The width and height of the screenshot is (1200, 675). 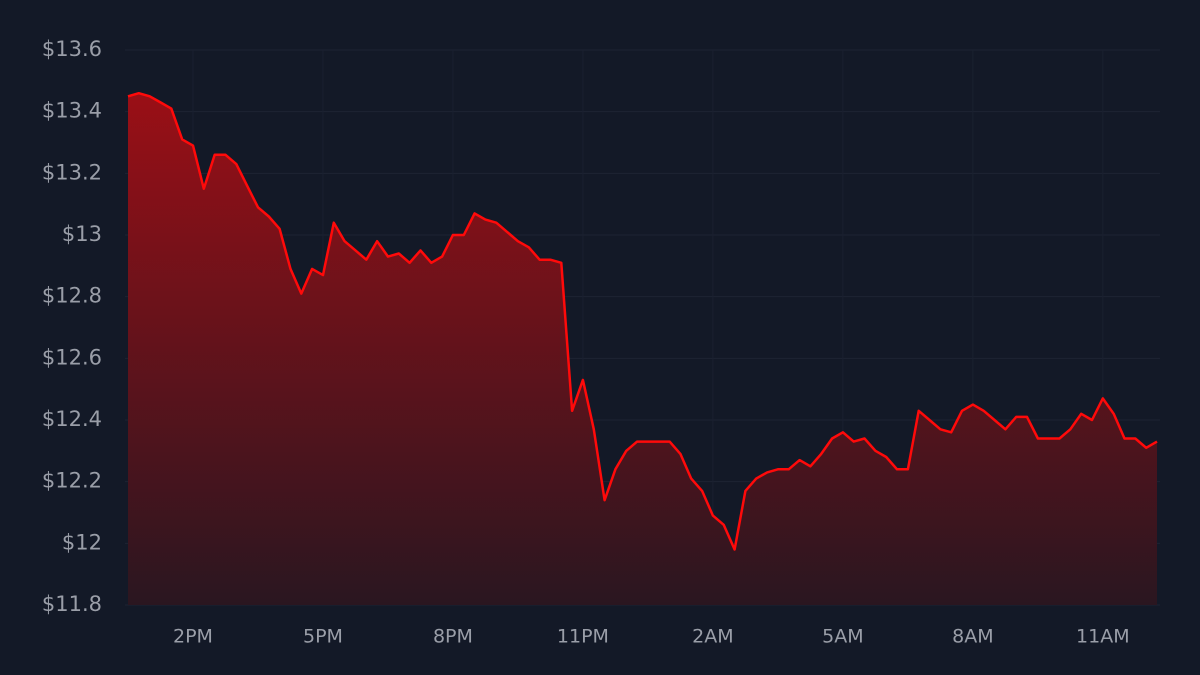 I want to click on y-tick-label: $13.2, so click(x=72, y=172).